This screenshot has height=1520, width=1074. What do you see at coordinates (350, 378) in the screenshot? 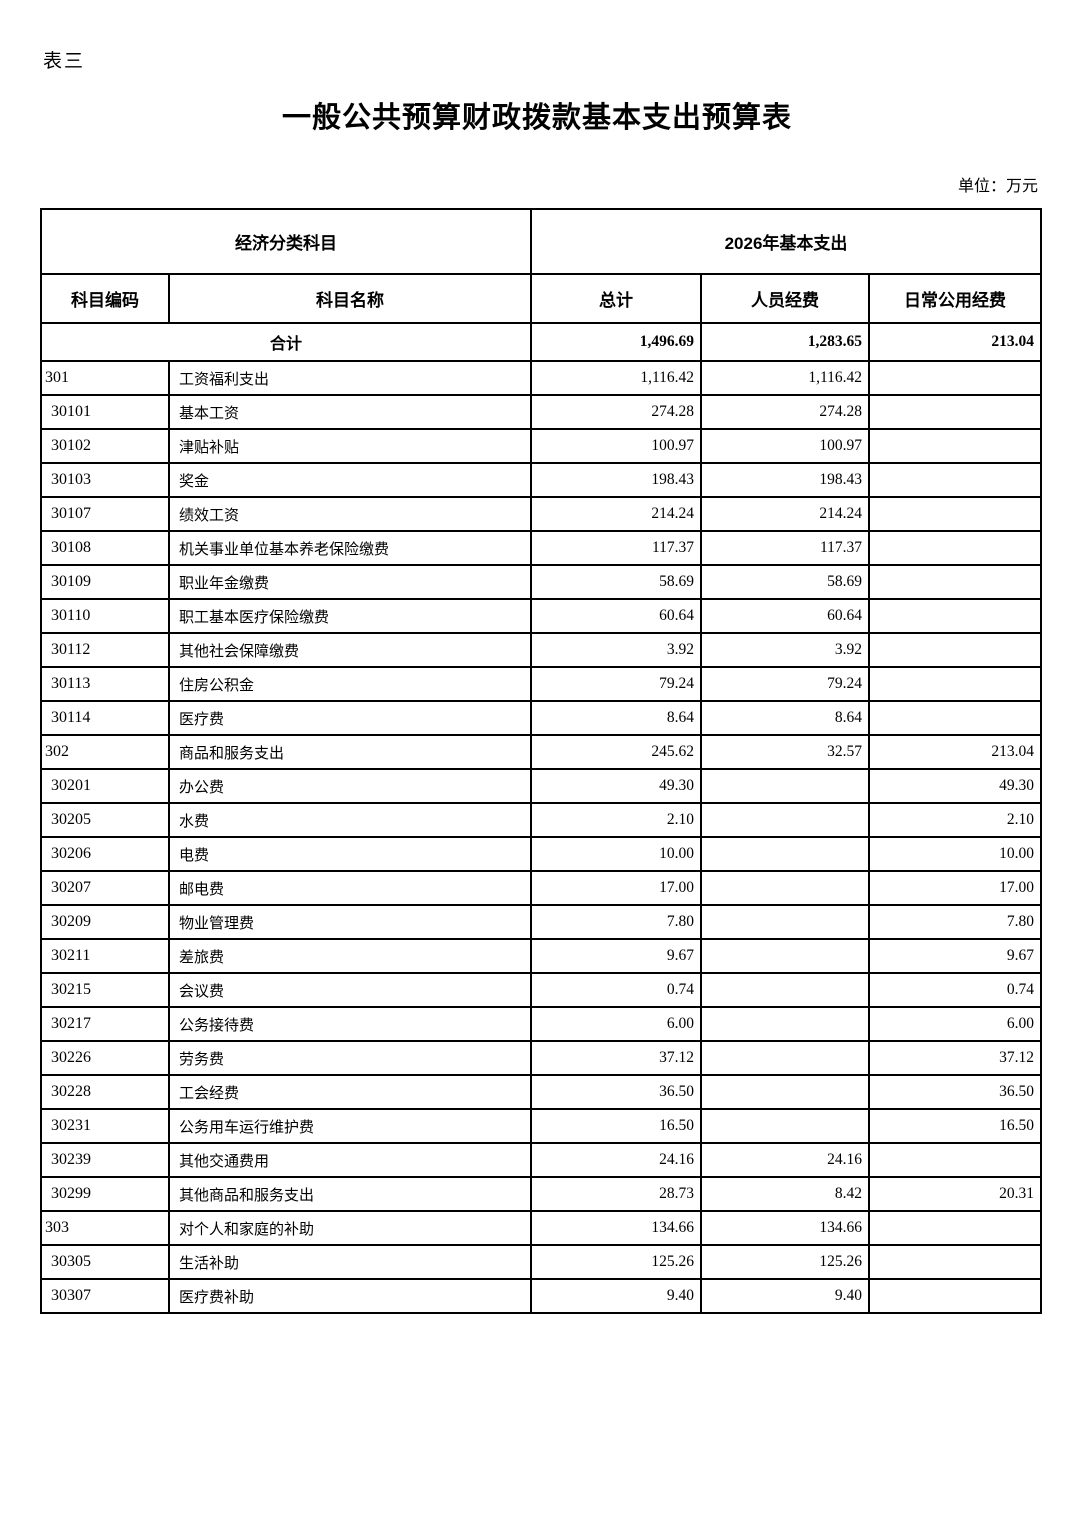
I see `name-cell: 工资福利支出` at bounding box center [350, 378].